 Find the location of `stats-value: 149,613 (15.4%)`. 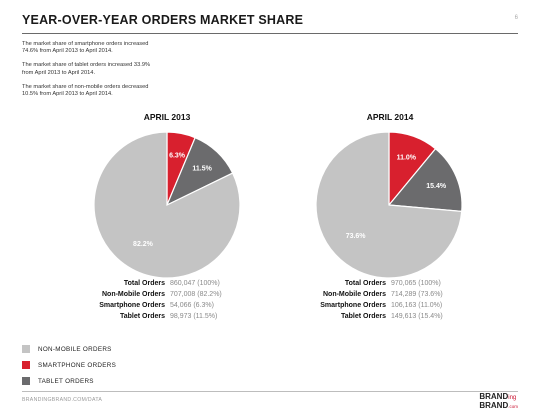

stats-value: 149,613 (15.4%) is located at coordinates (417, 316).